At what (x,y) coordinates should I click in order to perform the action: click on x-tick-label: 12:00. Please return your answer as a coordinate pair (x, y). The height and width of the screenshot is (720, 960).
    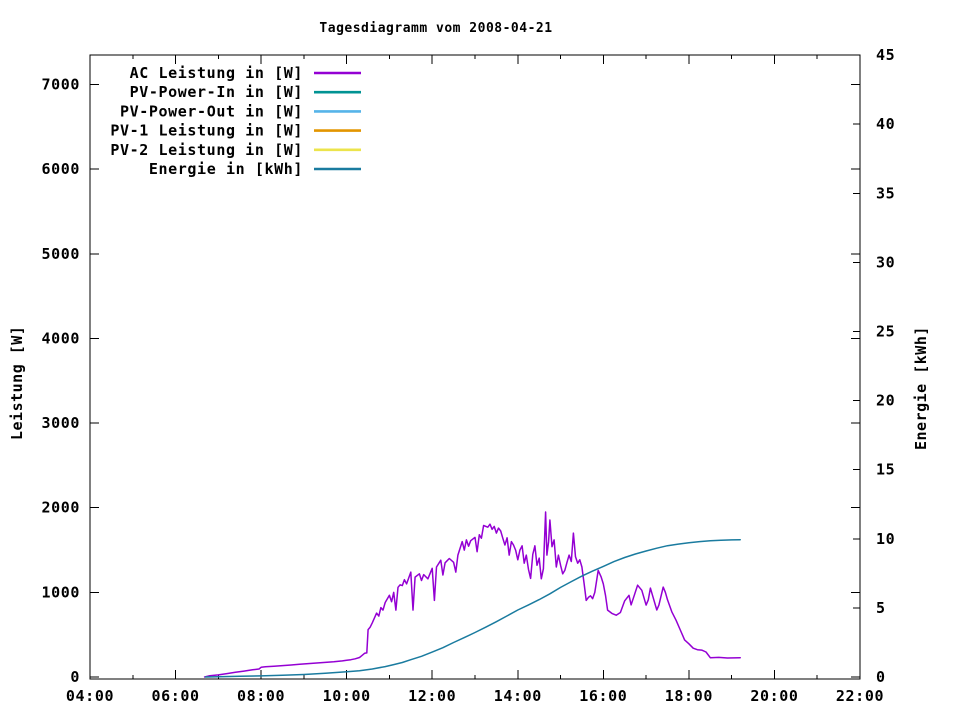
    Looking at the image, I should click on (432, 696).